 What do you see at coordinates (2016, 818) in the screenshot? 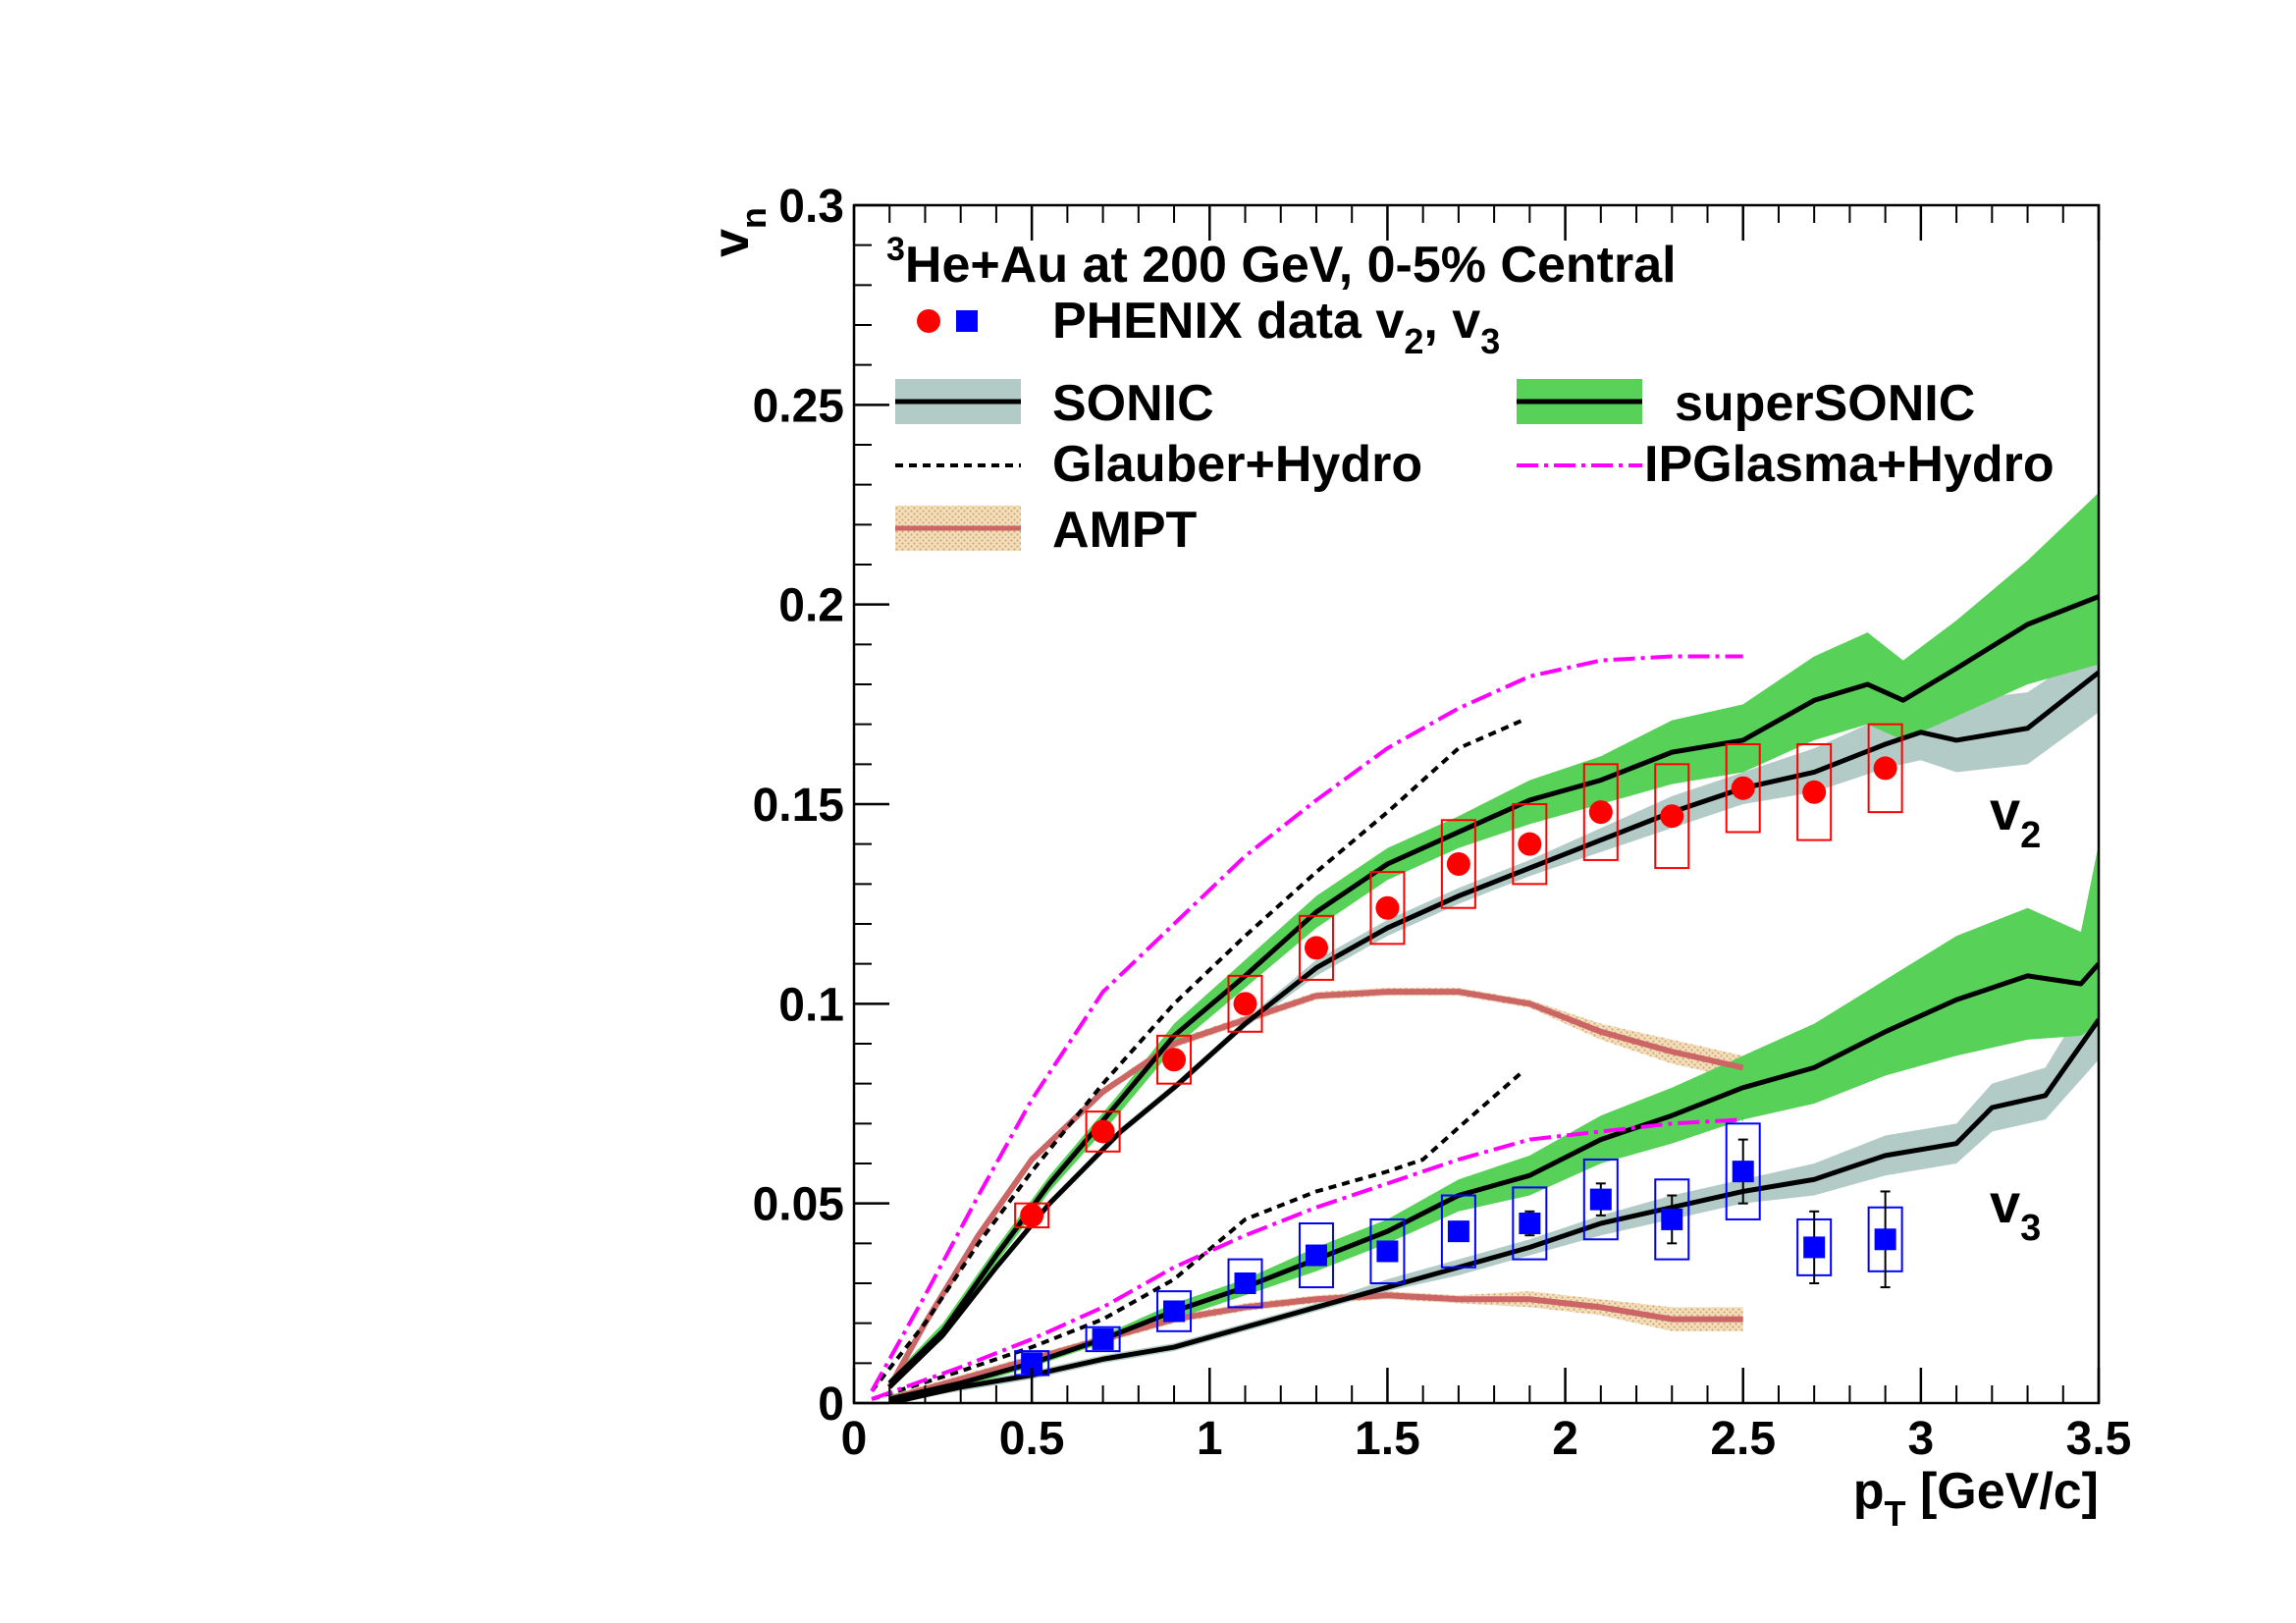
I see `annotation-v2: v2` at bounding box center [2016, 818].